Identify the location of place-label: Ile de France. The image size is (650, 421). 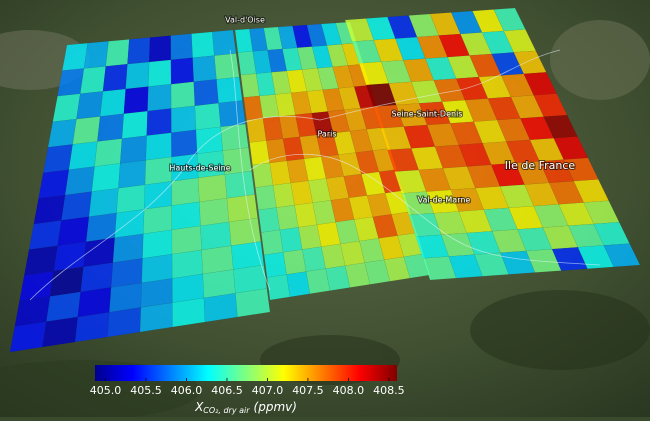
(540, 165).